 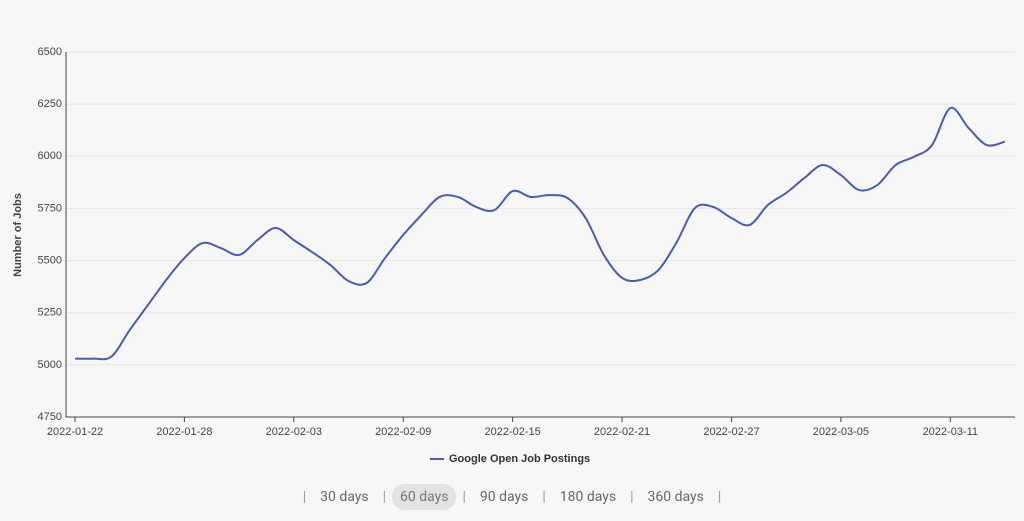 What do you see at coordinates (731, 432) in the screenshot?
I see `x-tick-label: 2022-02-27` at bounding box center [731, 432].